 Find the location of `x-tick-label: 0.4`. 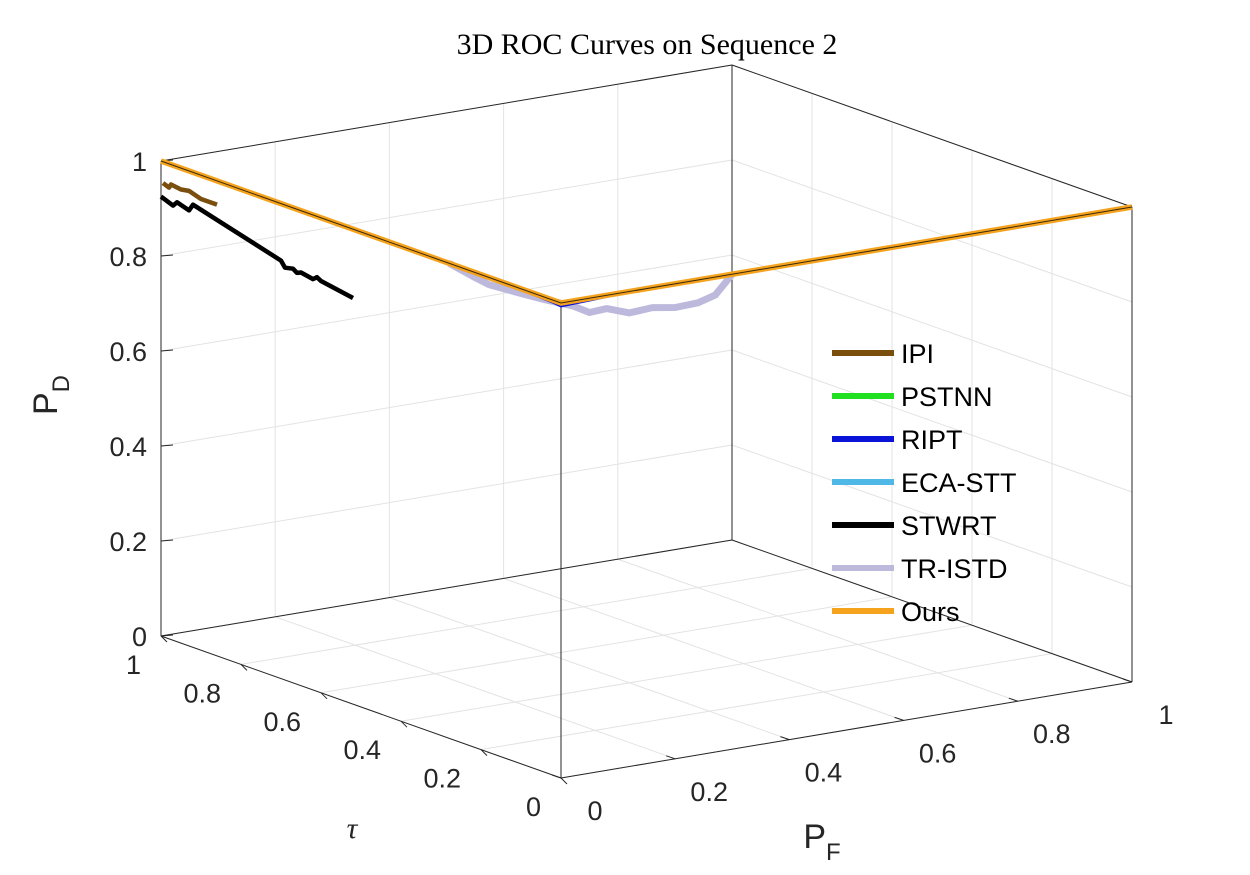

x-tick-label: 0.4 is located at coordinates (824, 773).